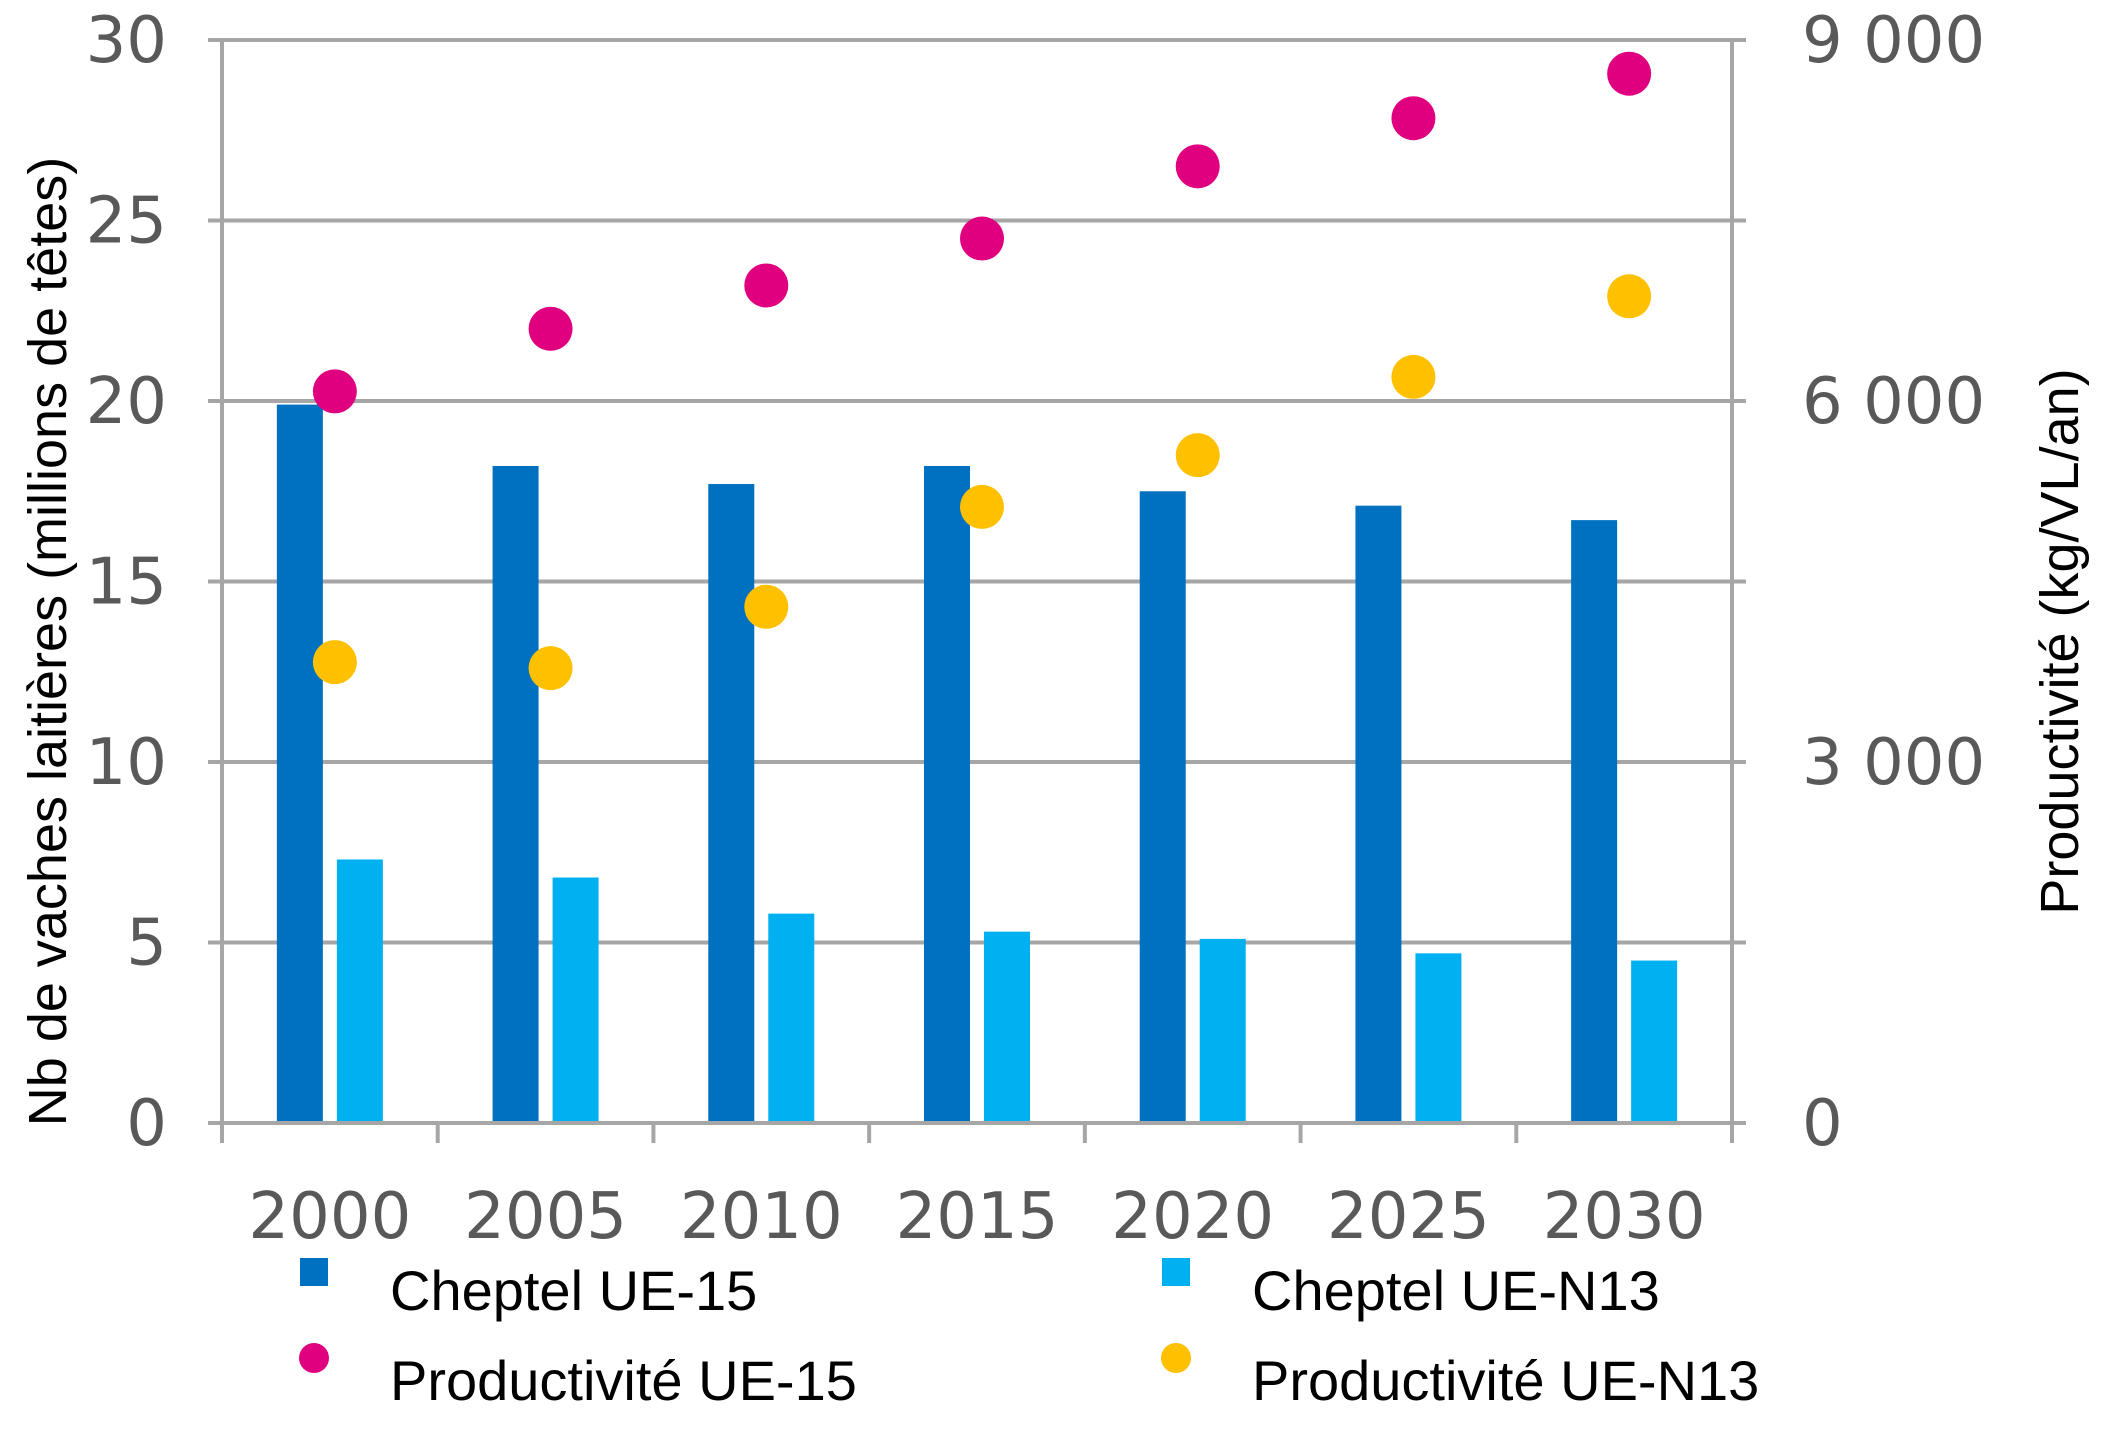 Image resolution: width=2114 pixels, height=1440 pixels. I want to click on y-right-tick-label: 6 000, so click(1893, 402).